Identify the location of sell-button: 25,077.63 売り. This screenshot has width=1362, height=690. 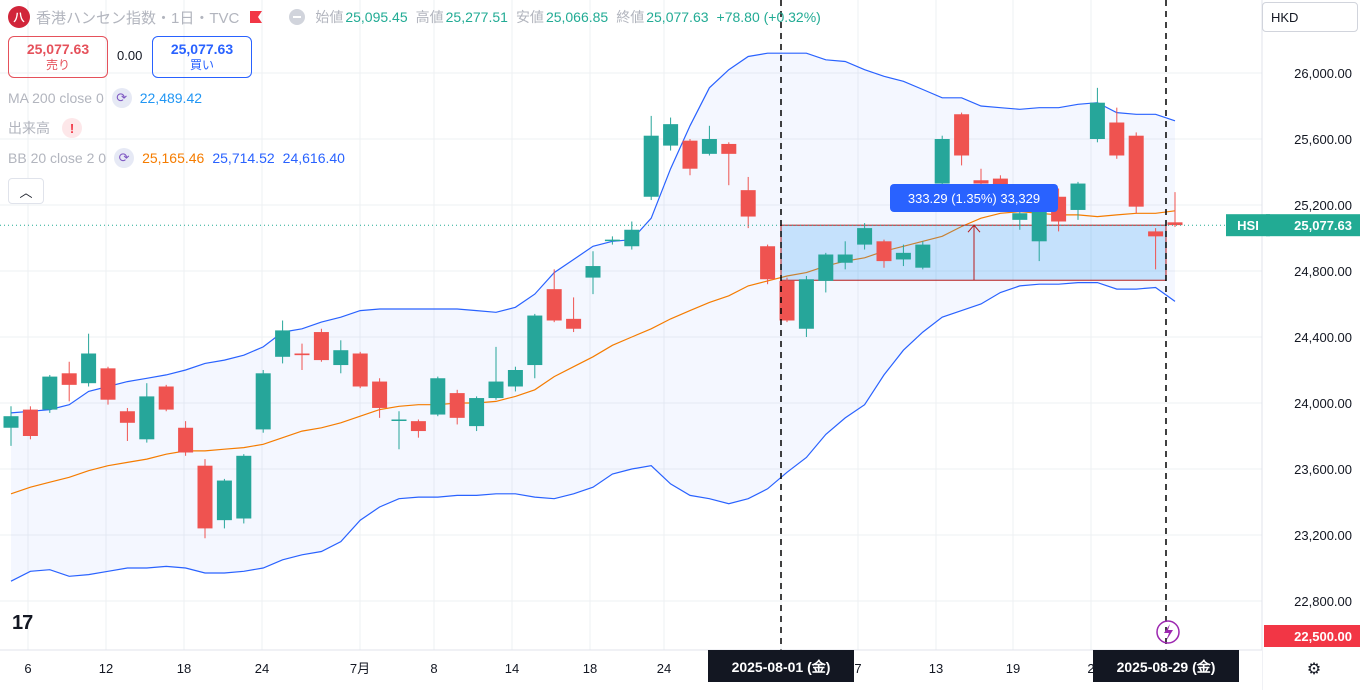
(58, 57).